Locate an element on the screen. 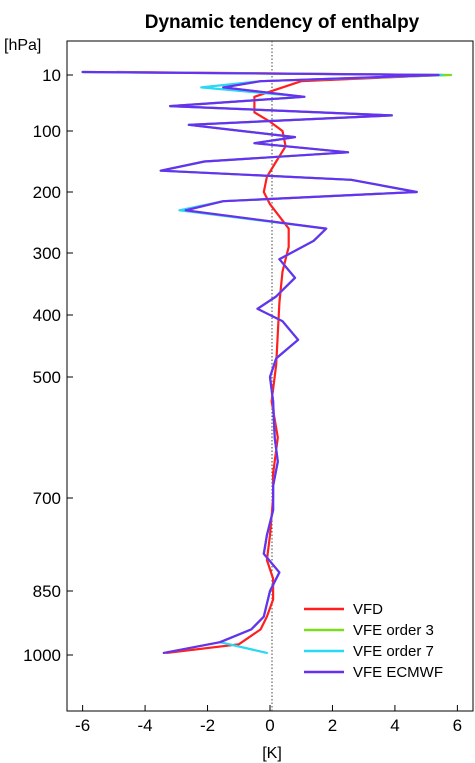 The image size is (475, 763). x-axis-label: [K] is located at coordinates (272, 753).